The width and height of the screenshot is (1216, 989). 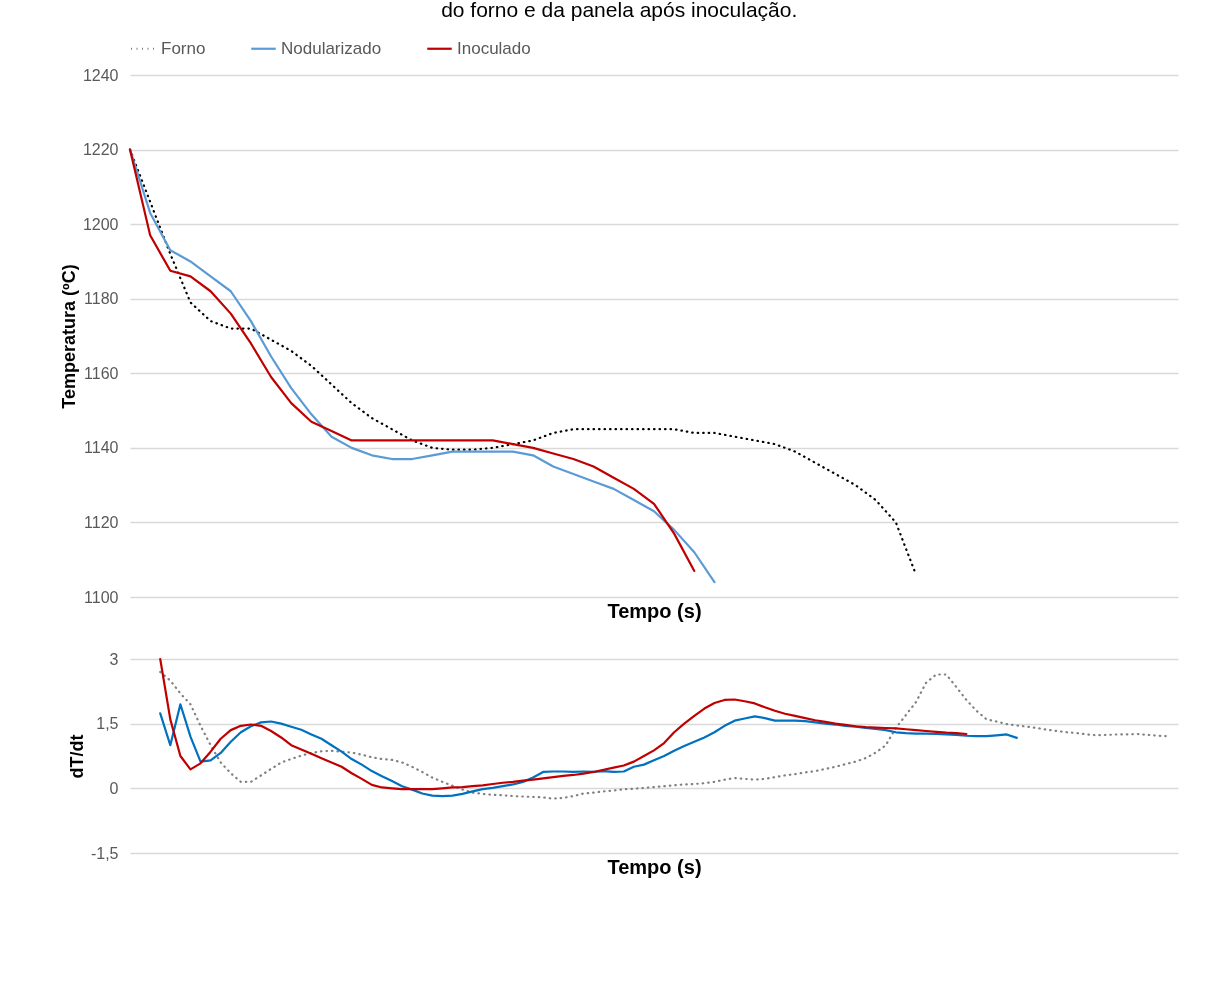 What do you see at coordinates (494, 48) in the screenshot?
I see `legend-label: Inoculado` at bounding box center [494, 48].